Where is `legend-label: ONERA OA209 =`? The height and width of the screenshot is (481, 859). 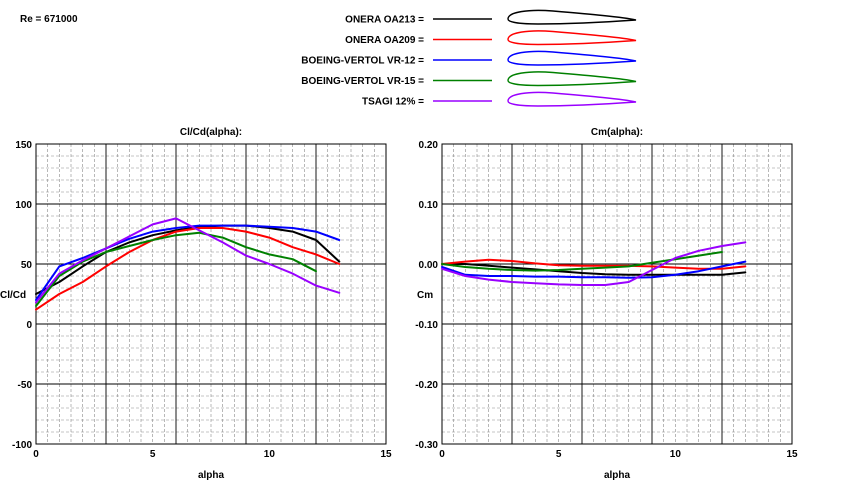
legend-label: ONERA OA209 = is located at coordinates (384, 40).